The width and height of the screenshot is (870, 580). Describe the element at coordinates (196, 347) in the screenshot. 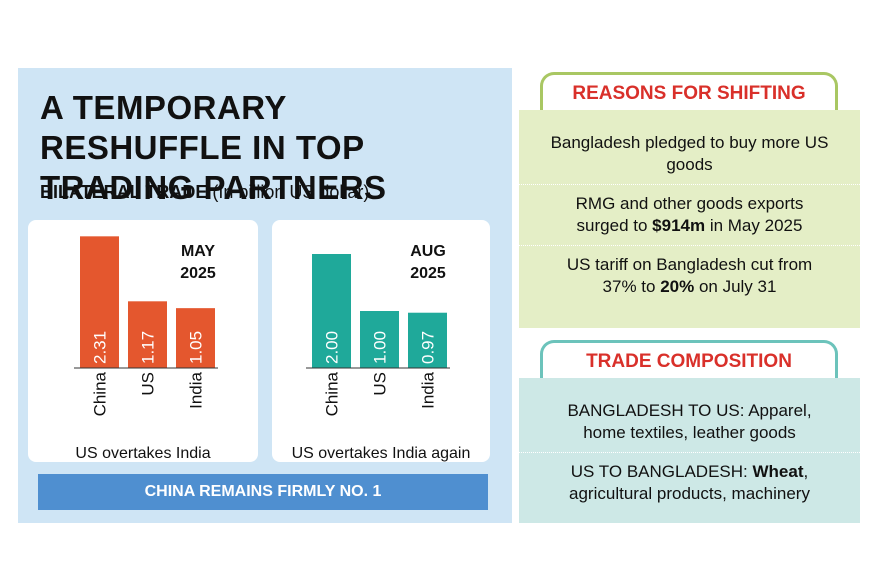

I see `value-label: 1.05` at that location.